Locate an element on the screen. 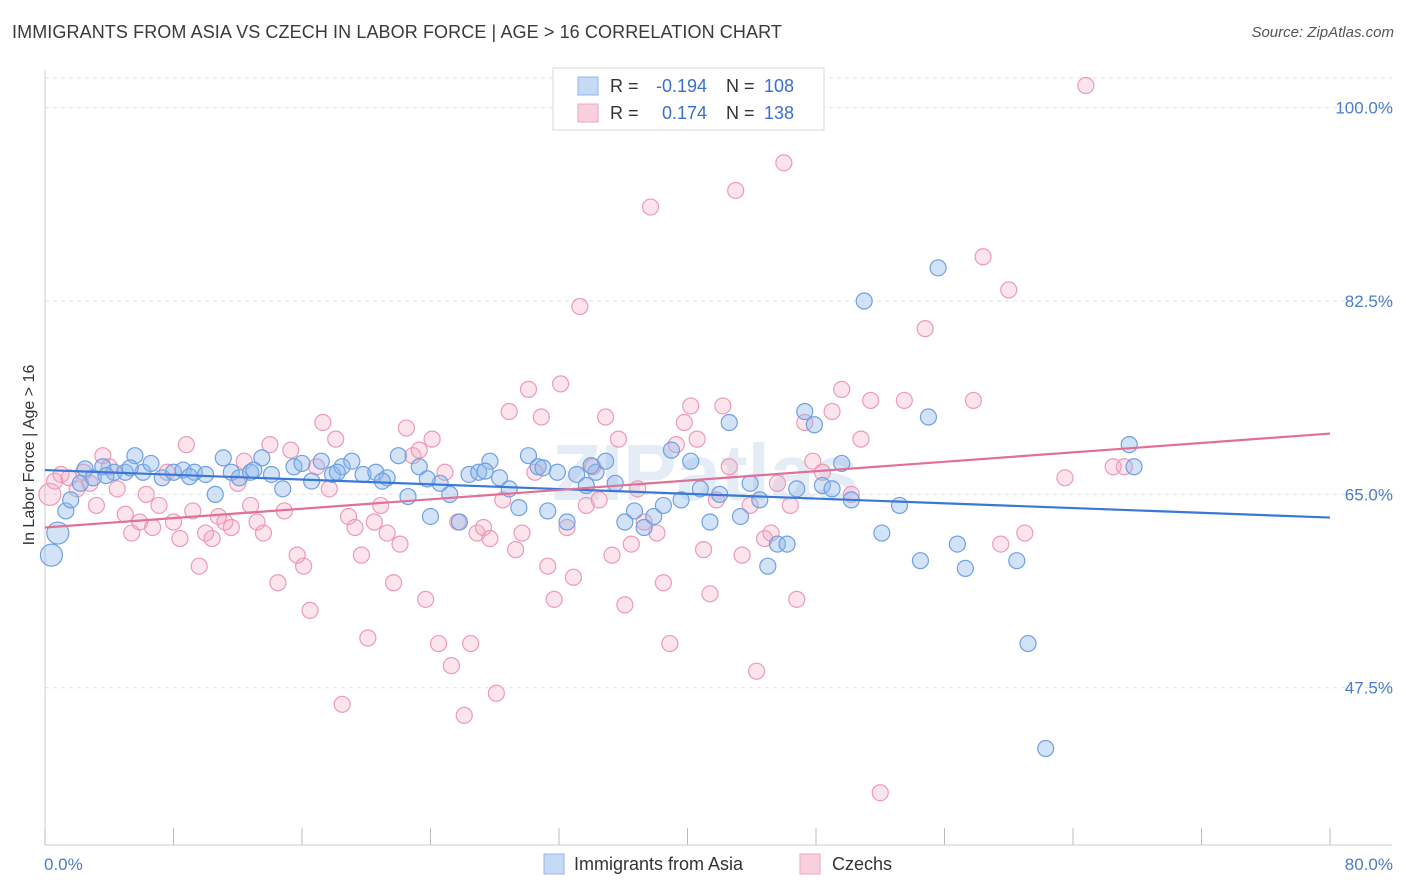 This screenshot has width=1406, height=892. series-legend-swatch-asia is located at coordinates (554, 864).